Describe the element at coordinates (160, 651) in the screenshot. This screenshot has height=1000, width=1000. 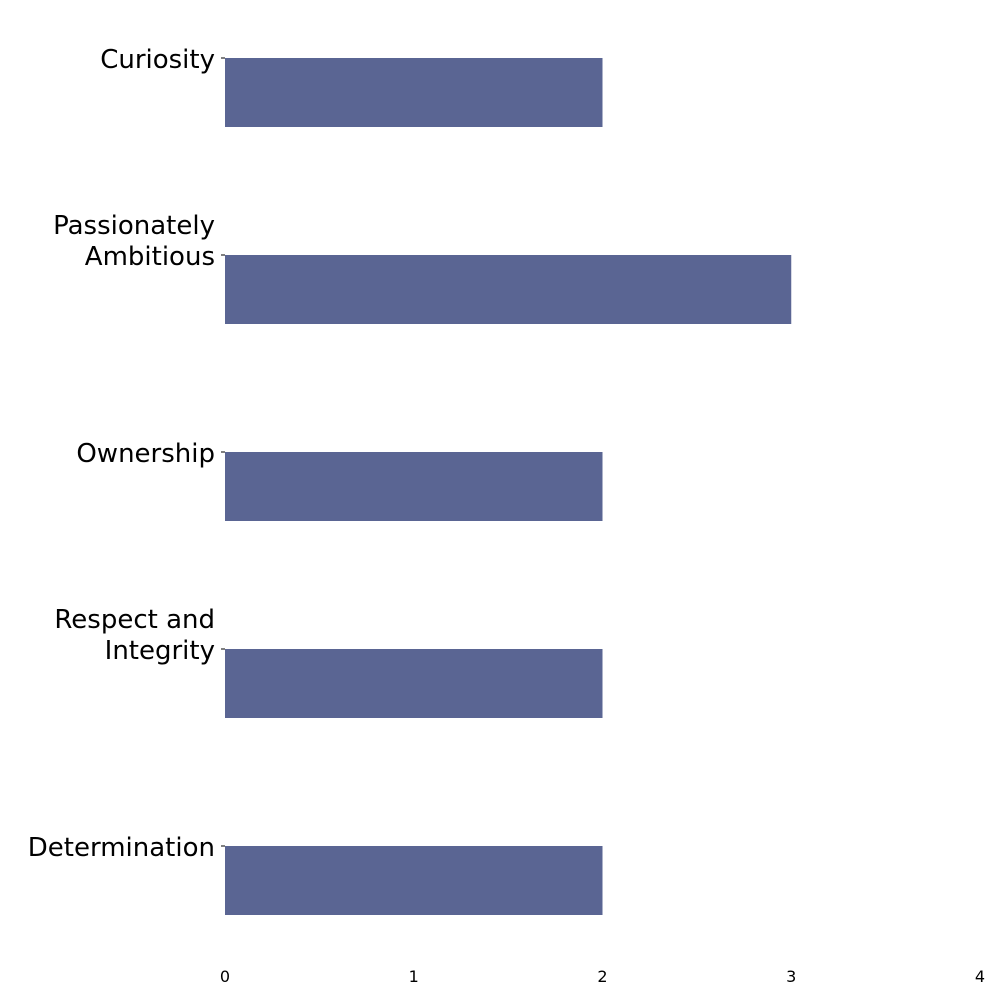
I see `y-axis-label-line: Integrity` at that location.